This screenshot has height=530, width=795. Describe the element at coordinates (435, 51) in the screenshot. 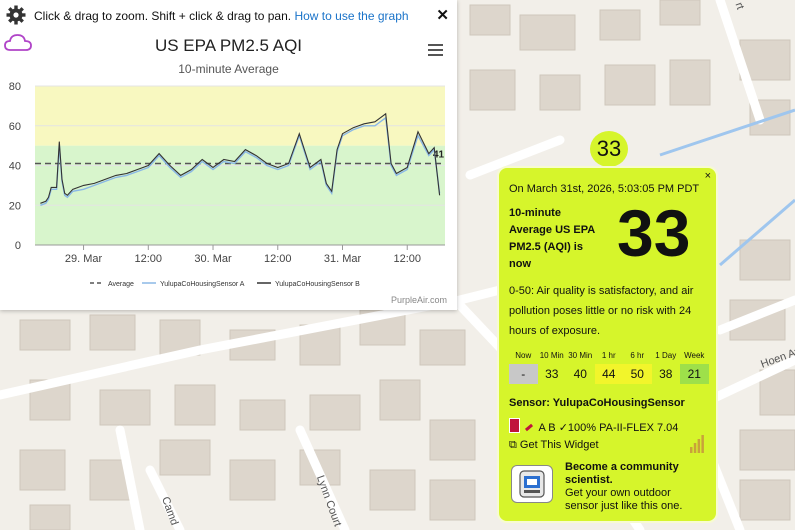

I see `chart-menu-icon` at that location.